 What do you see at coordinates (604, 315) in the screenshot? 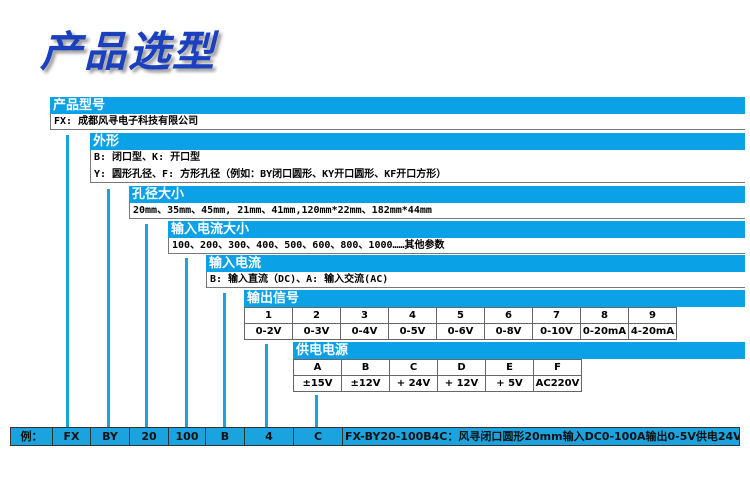
I see `table-cell: 8` at bounding box center [604, 315].